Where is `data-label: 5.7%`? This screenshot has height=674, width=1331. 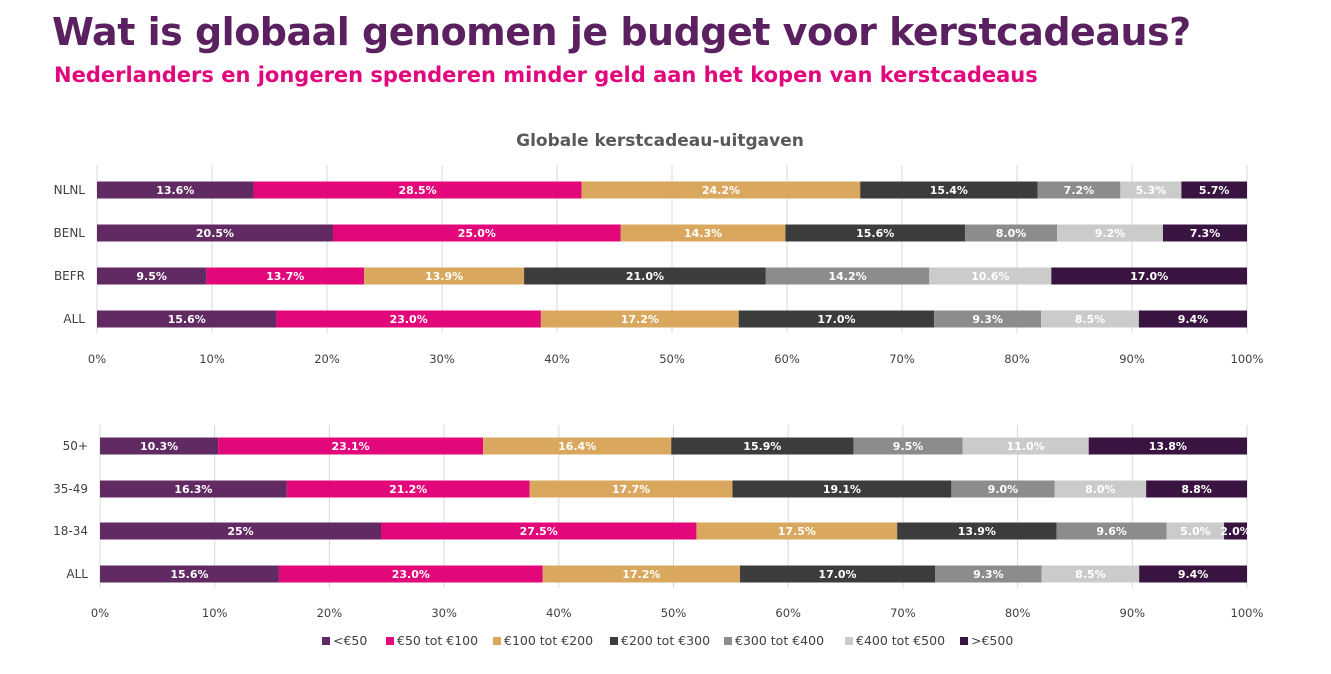 data-label: 5.7% is located at coordinates (1214, 190).